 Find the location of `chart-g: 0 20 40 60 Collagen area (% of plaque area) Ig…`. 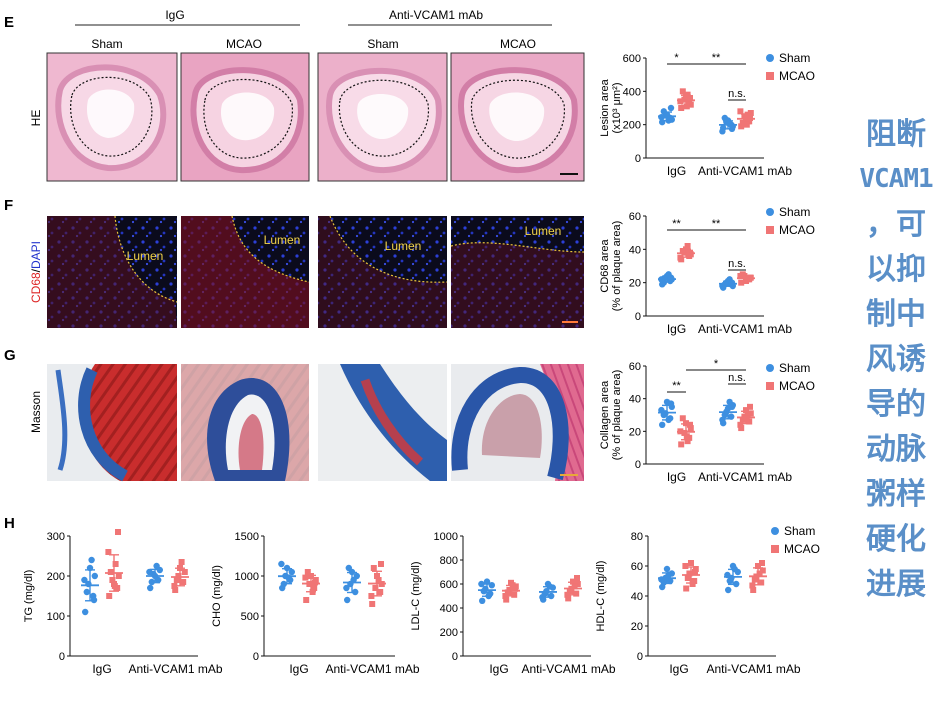

chart-g: 0 20 40 60 Collagen area (% of plaque area) Ig… is located at coordinates (707, 421).